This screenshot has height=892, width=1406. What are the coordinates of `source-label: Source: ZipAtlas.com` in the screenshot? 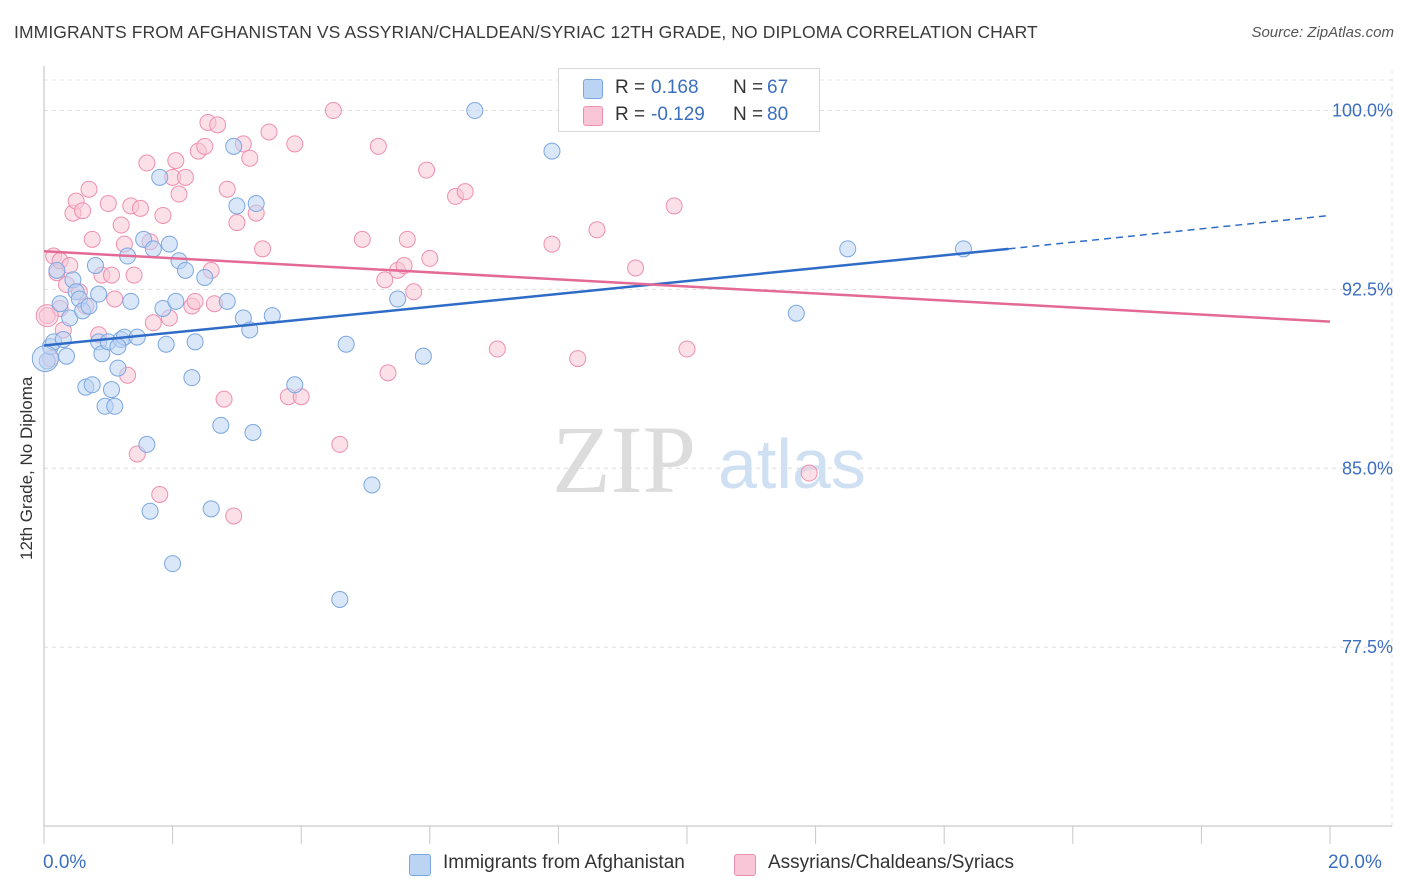 It's located at (1322, 32).